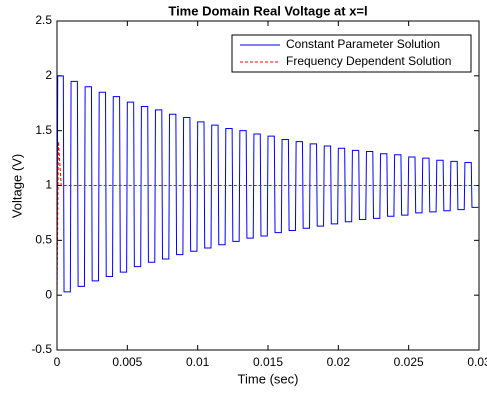 The height and width of the screenshot is (393, 487). I want to click on legend-box, so click(351, 53).